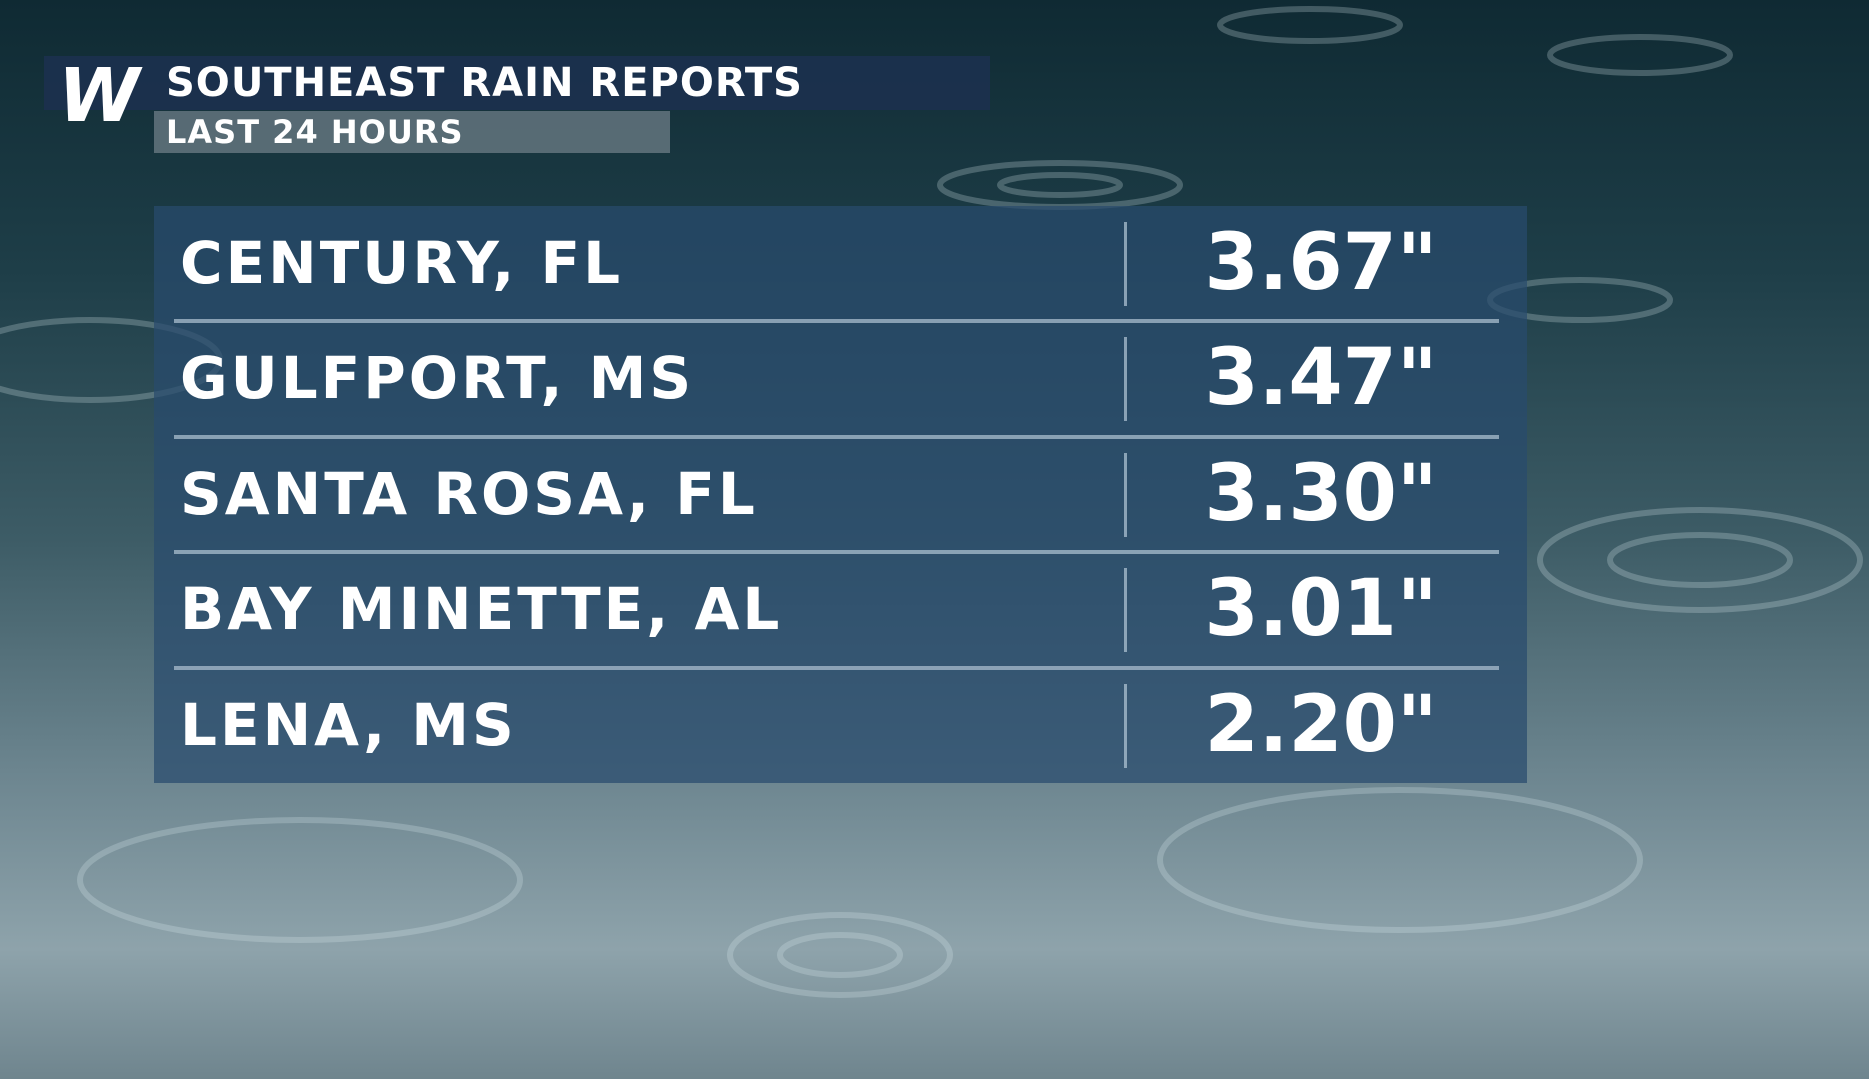  I want to click on title: SOUTHEAST RAIN REPORTS, so click(484, 83).